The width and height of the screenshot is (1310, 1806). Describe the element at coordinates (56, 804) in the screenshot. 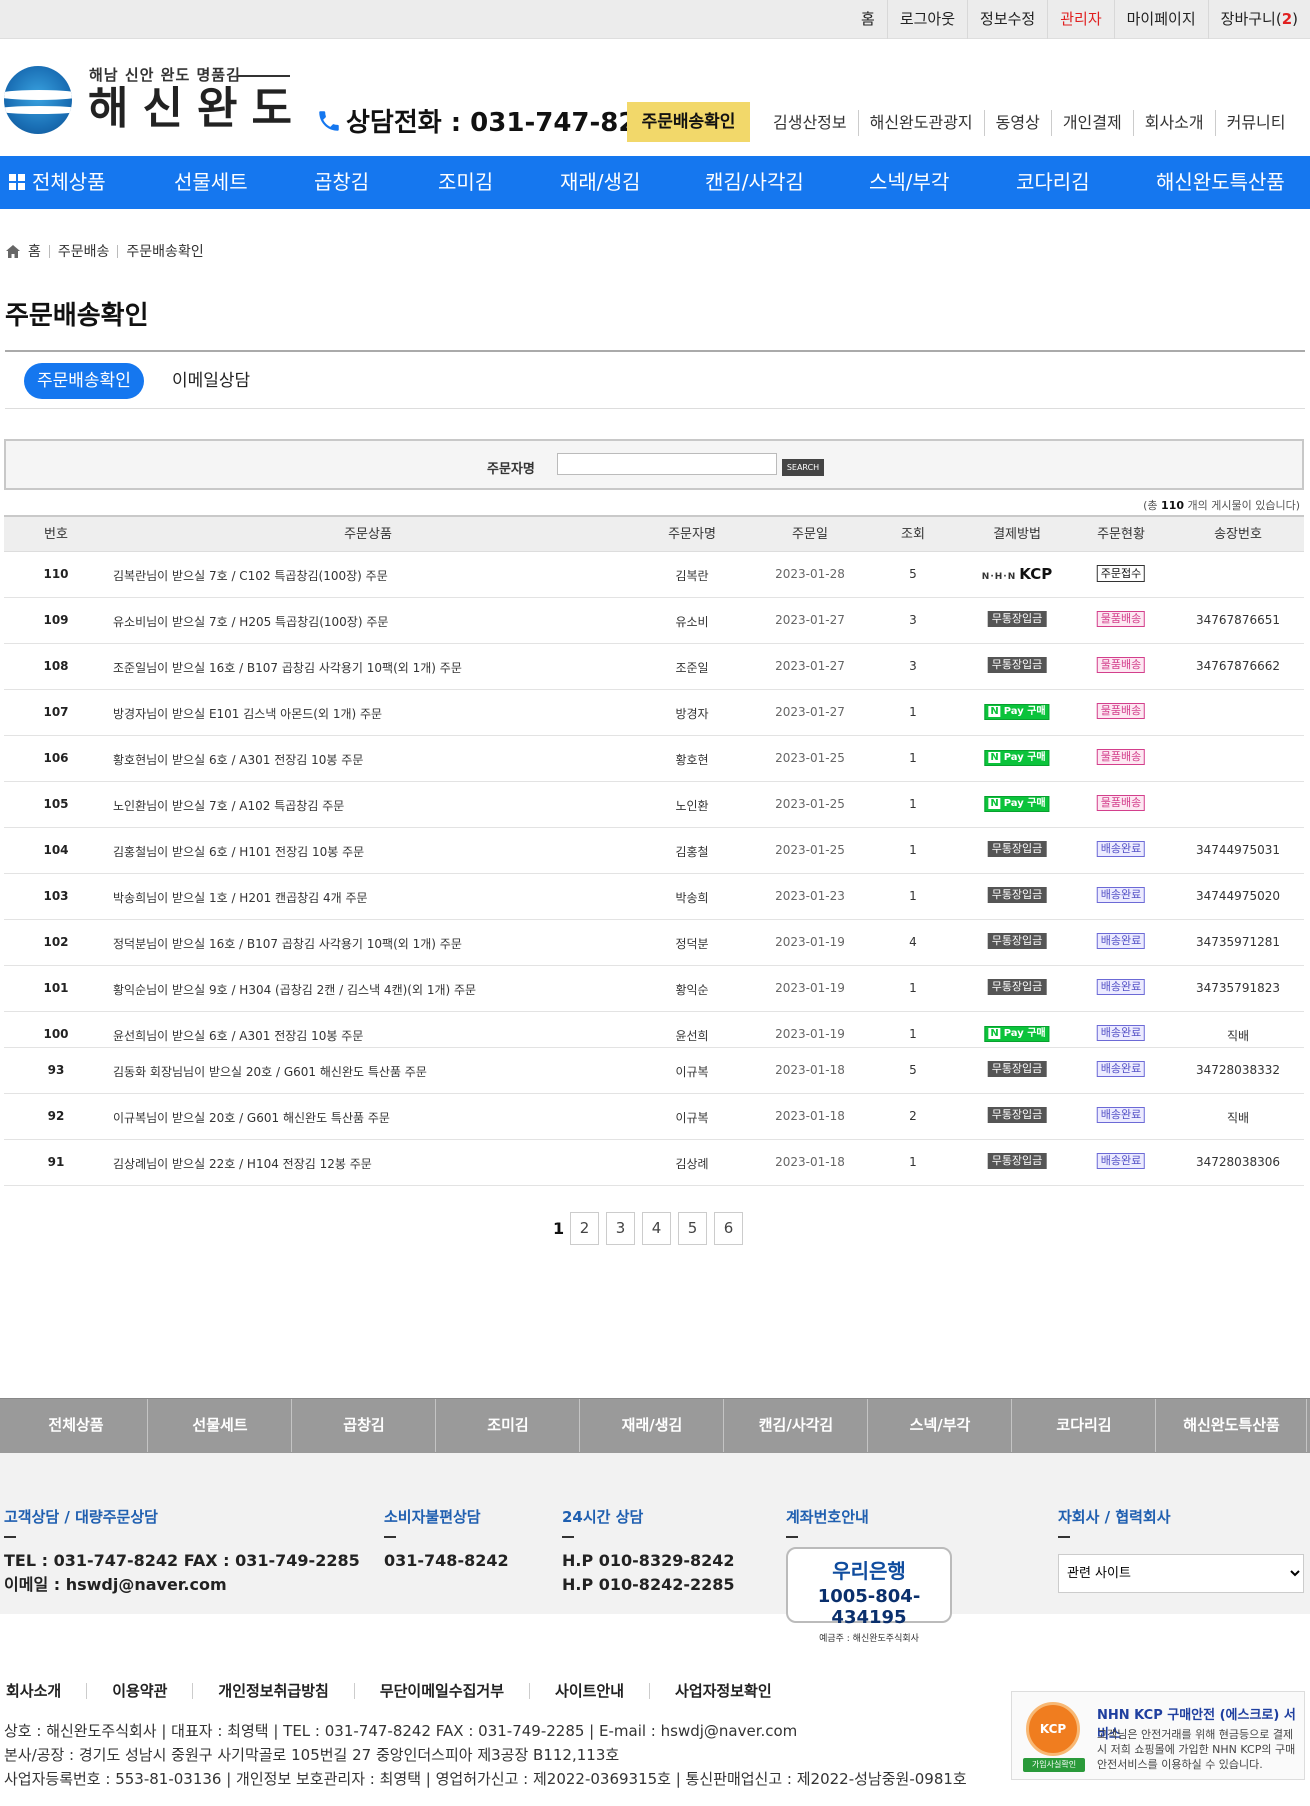

I see `row-number: 105` at that location.